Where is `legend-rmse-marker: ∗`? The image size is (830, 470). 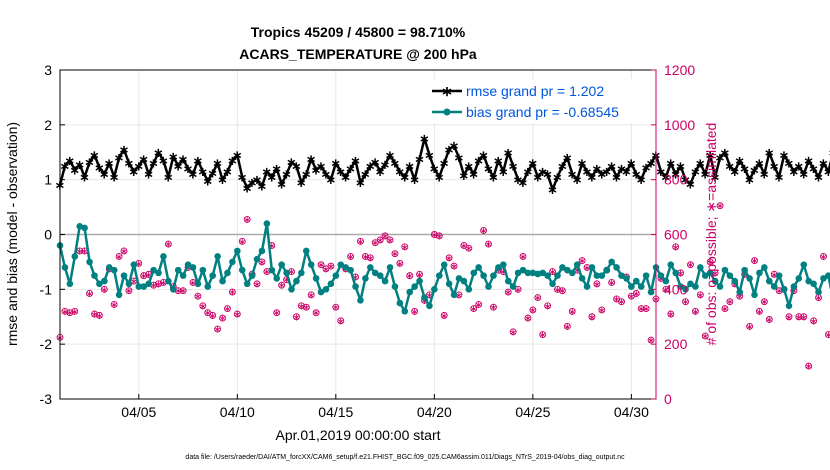
legend-rmse-marker: ∗ is located at coordinates (447, 91).